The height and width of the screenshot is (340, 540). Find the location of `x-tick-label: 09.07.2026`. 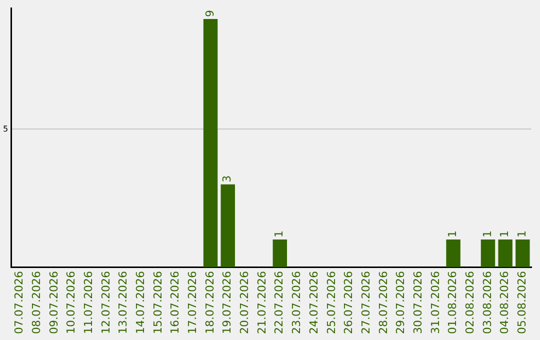

x-tick-label: 09.07.2026 is located at coordinates (53, 302).